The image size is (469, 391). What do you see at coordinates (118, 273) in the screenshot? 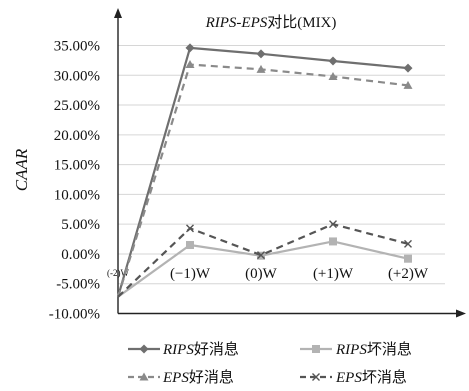
I see `x-category-label: (-2)W` at bounding box center [118, 273].